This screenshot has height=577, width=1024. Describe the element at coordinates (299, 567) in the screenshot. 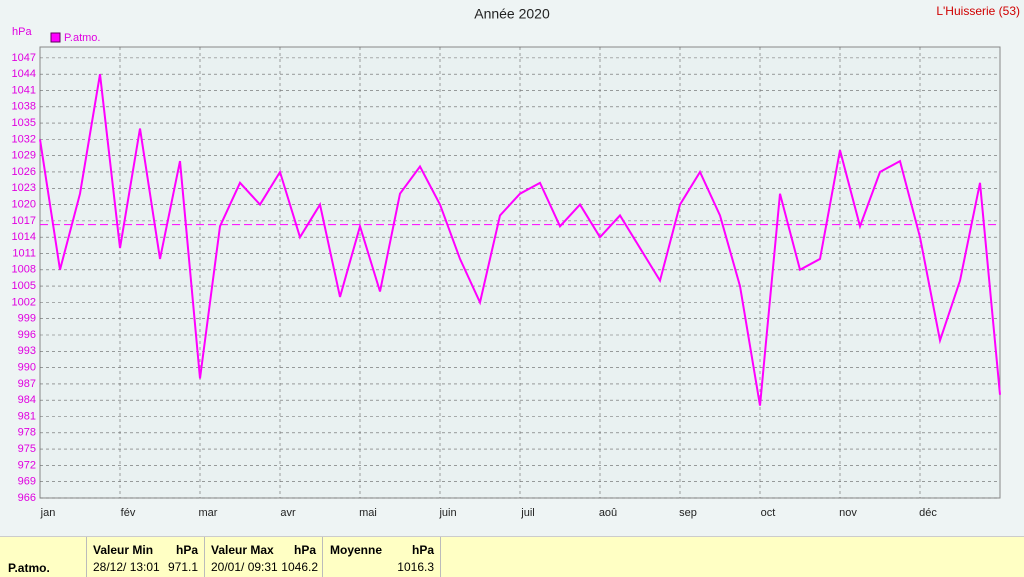

I see `max-value: 1046.2` at that location.